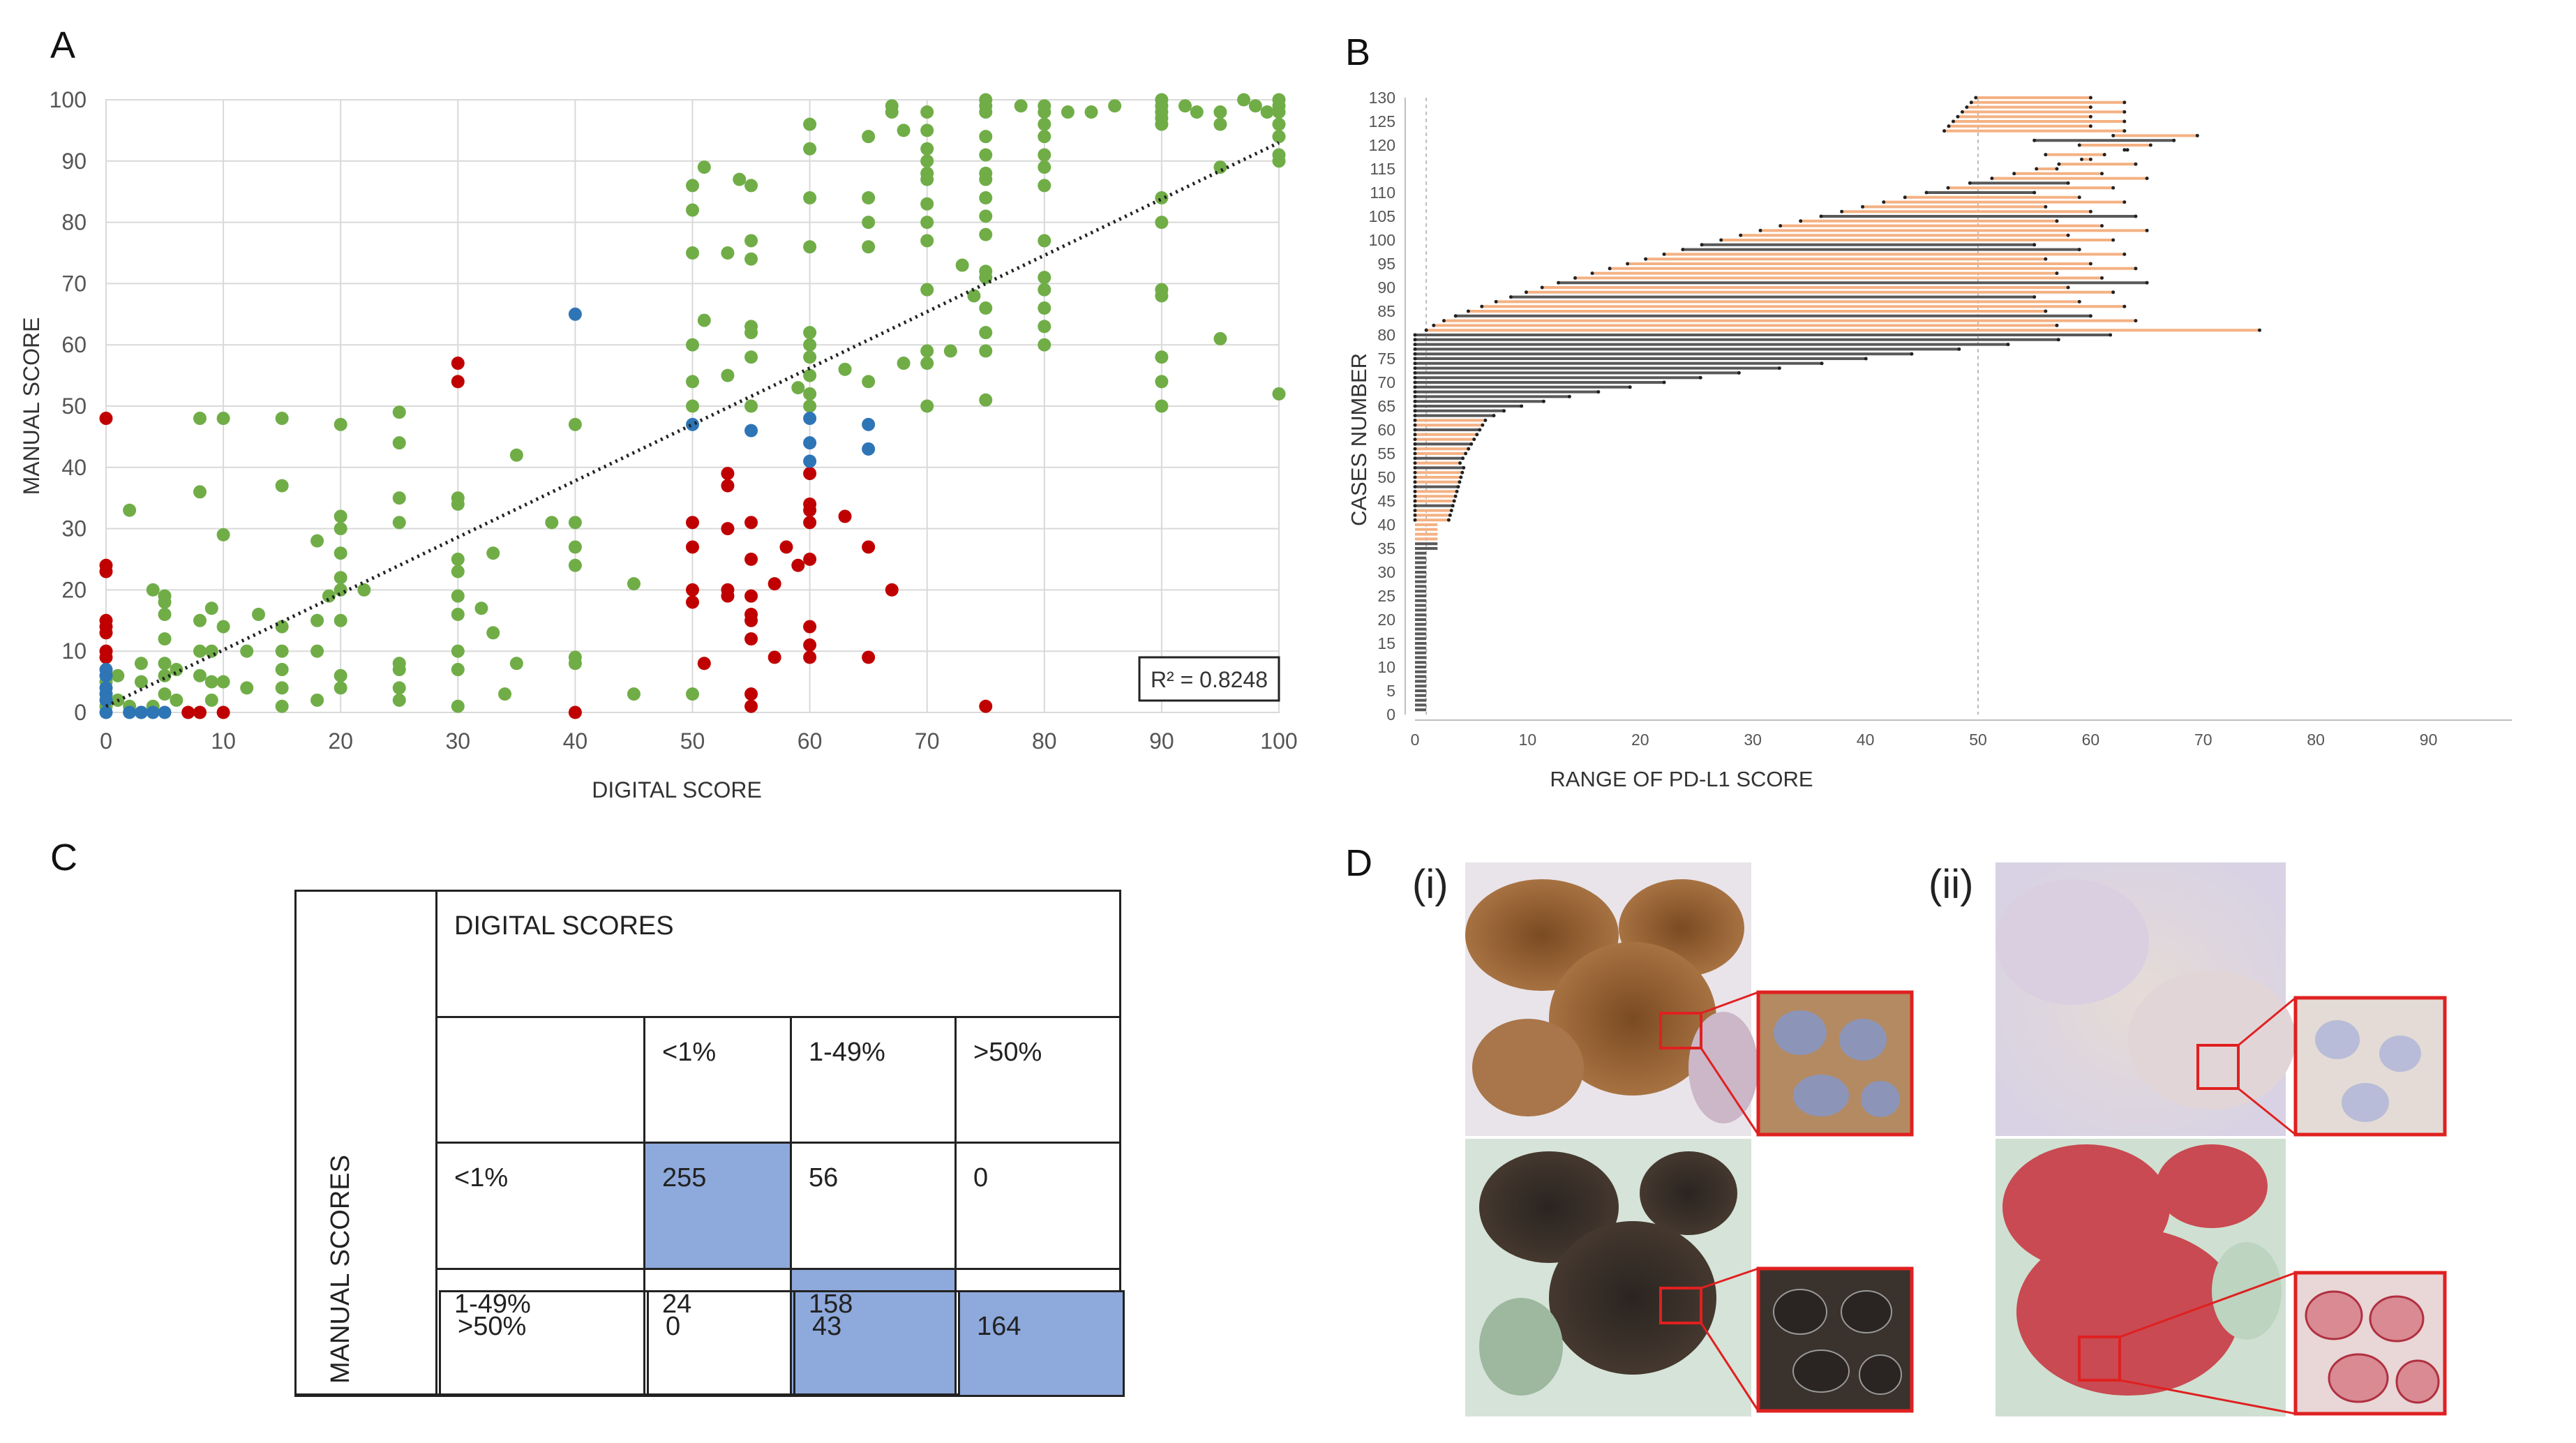 The image size is (2576, 1443). What do you see at coordinates (74, 283) in the screenshot?
I see `y-tick-label: 70` at bounding box center [74, 283].